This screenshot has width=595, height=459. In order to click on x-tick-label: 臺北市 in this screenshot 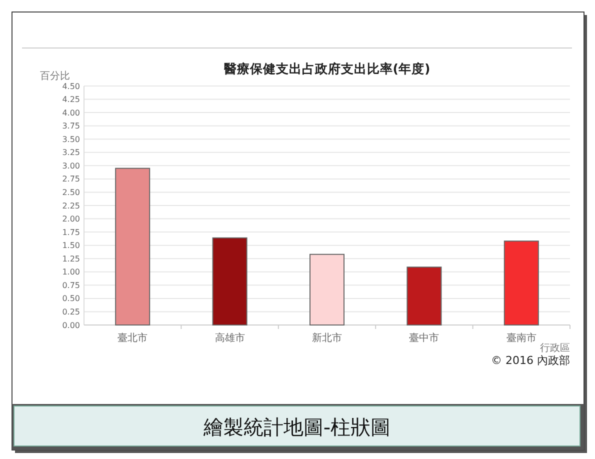, I will do `click(133, 338)`.